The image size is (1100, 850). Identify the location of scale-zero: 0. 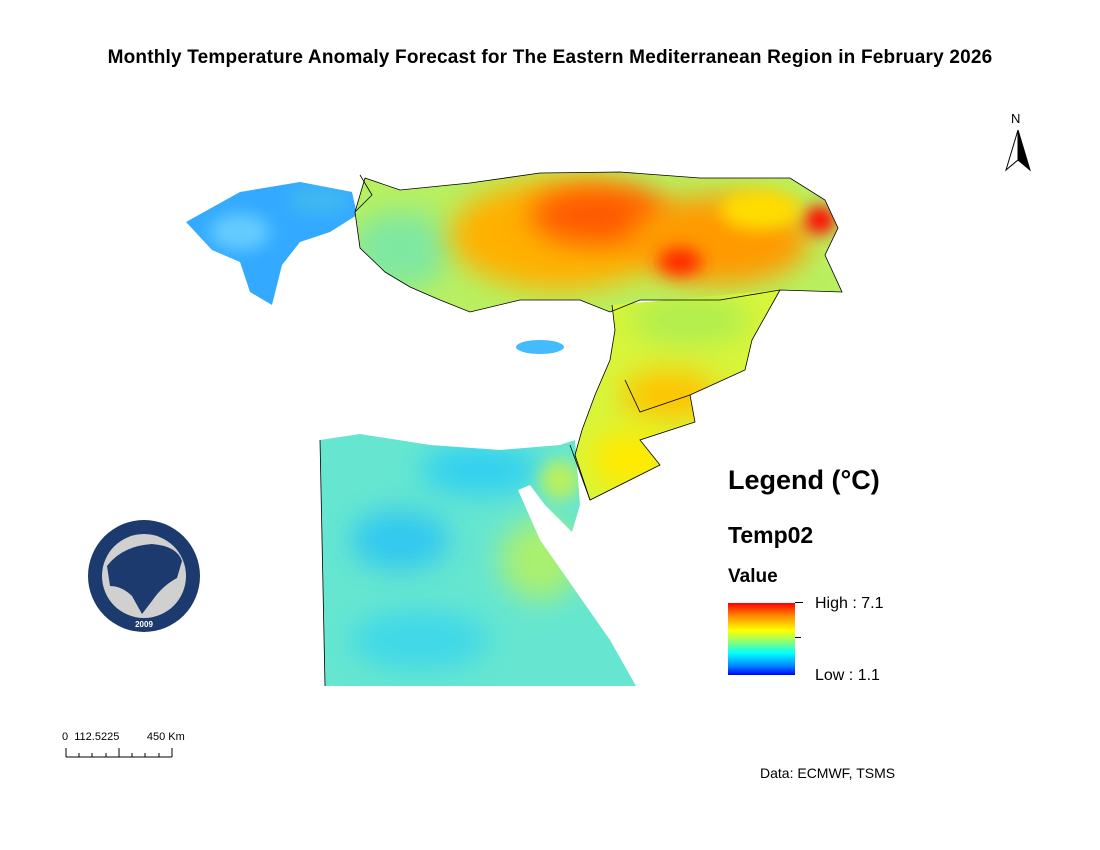
(65, 737).